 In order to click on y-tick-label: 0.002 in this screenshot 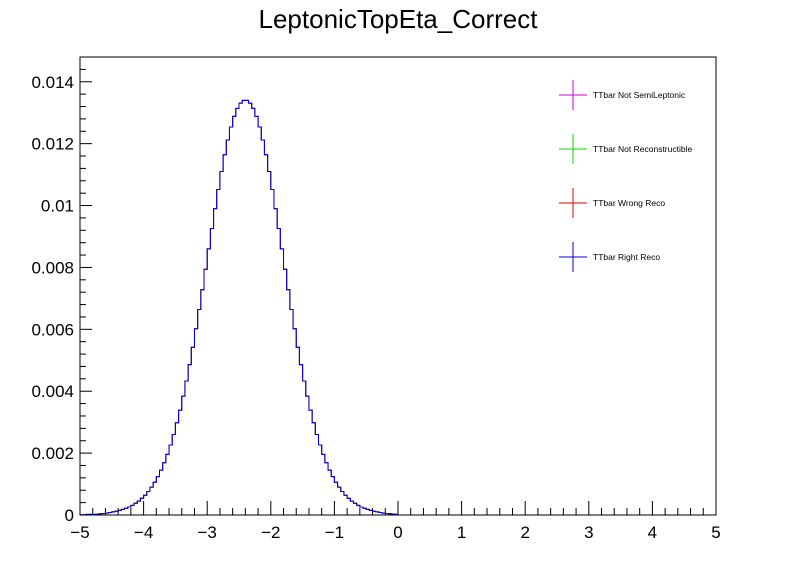, I will do `click(52, 453)`.